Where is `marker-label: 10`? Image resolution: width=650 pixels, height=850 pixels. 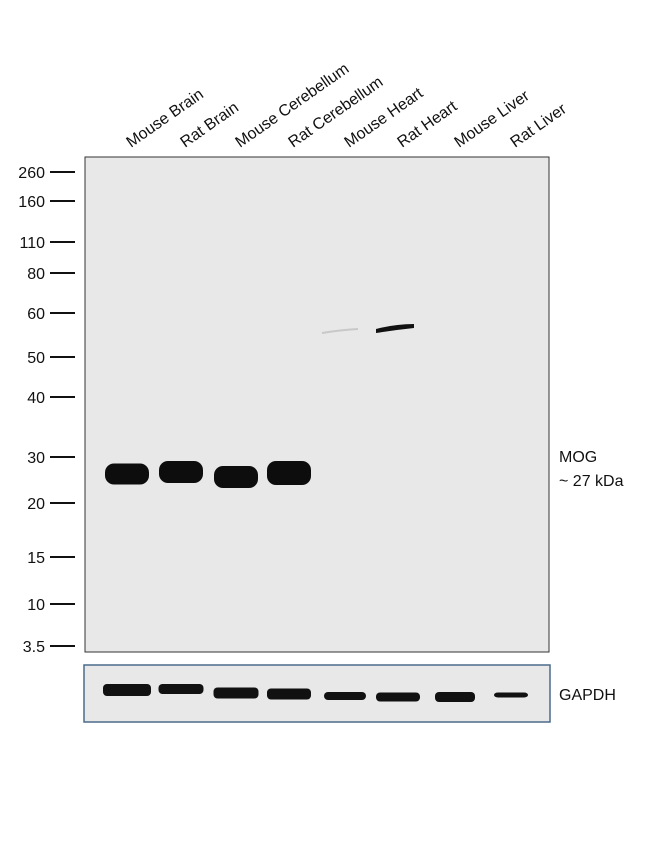
marker-label: 10 is located at coordinates (36, 605).